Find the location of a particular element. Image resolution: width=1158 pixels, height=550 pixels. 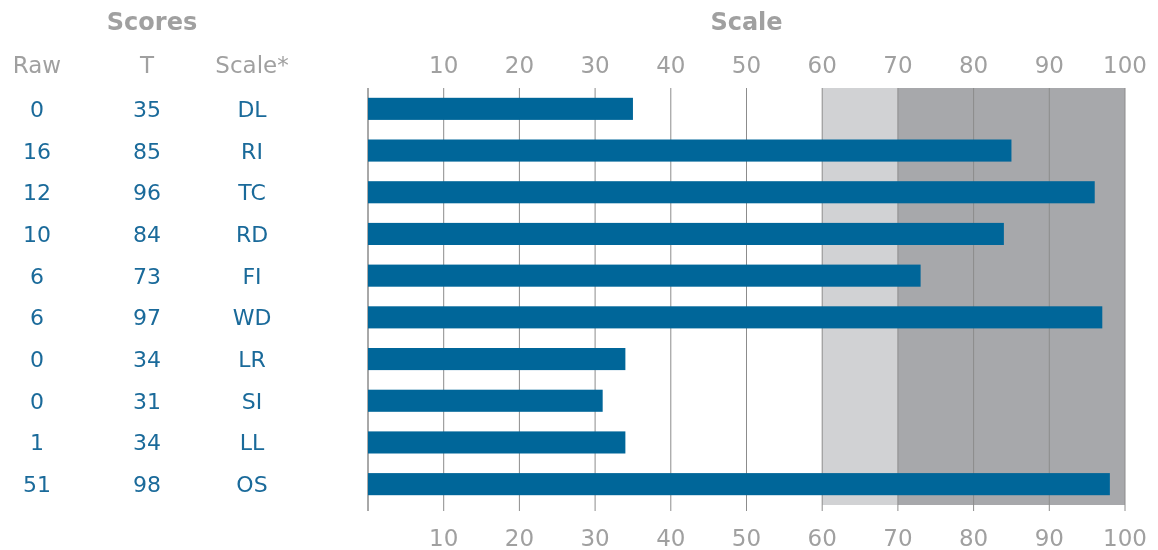

text: 10 is located at coordinates (37, 234).